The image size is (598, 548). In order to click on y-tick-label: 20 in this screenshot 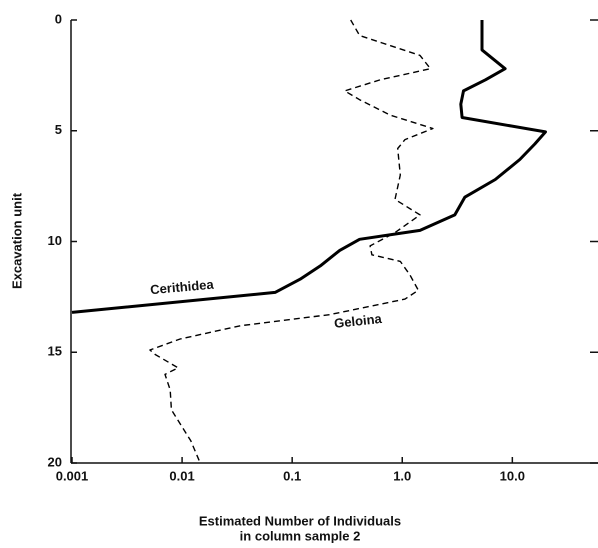, I will do `click(55, 461)`.